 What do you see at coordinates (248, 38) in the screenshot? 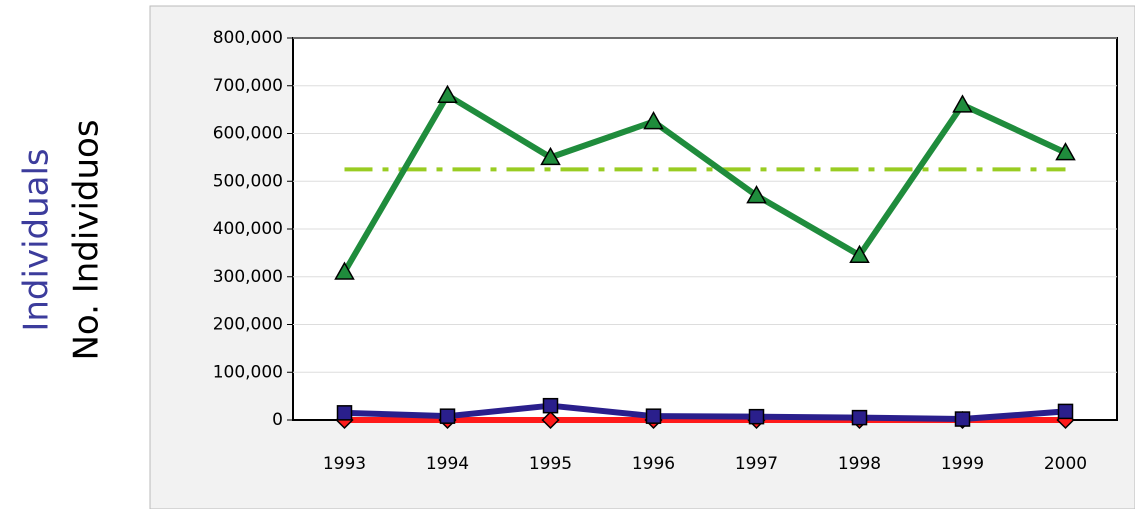
I see `y-tick-label: 800,000` at bounding box center [248, 38].